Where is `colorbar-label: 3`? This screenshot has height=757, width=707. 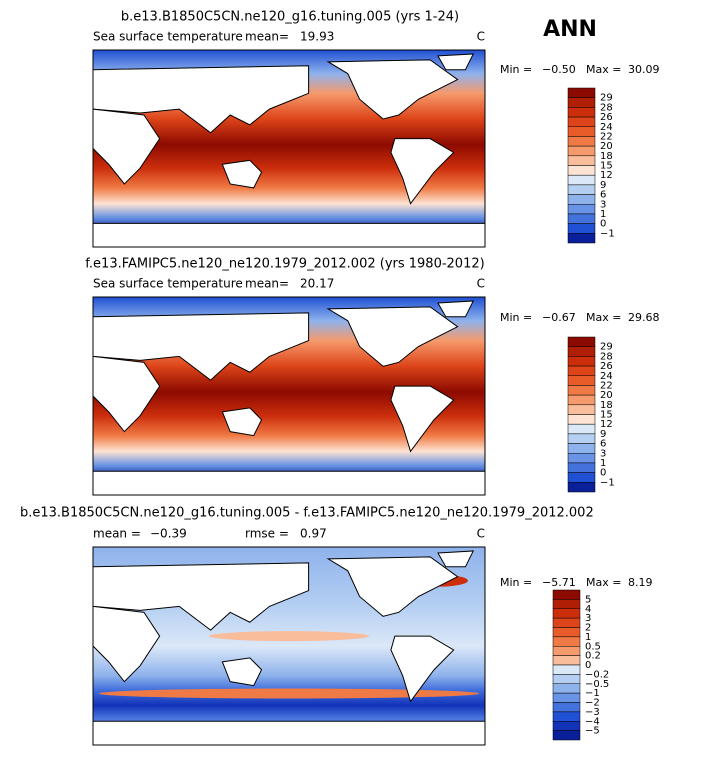
colorbar-label: 3 is located at coordinates (603, 453).